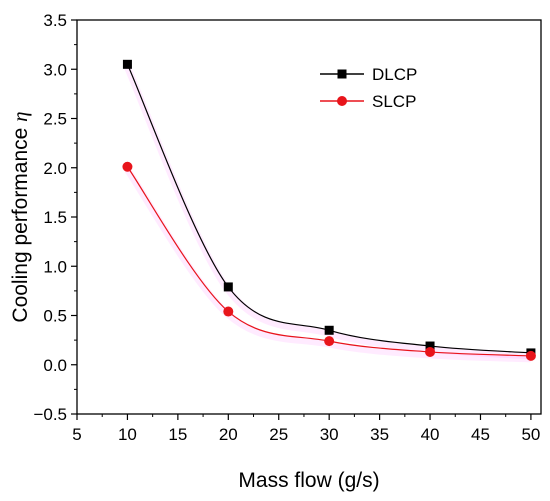 This screenshot has width=550, height=501. Describe the element at coordinates (55, 69) in the screenshot. I see `y-tick-label: 3.0` at that location.